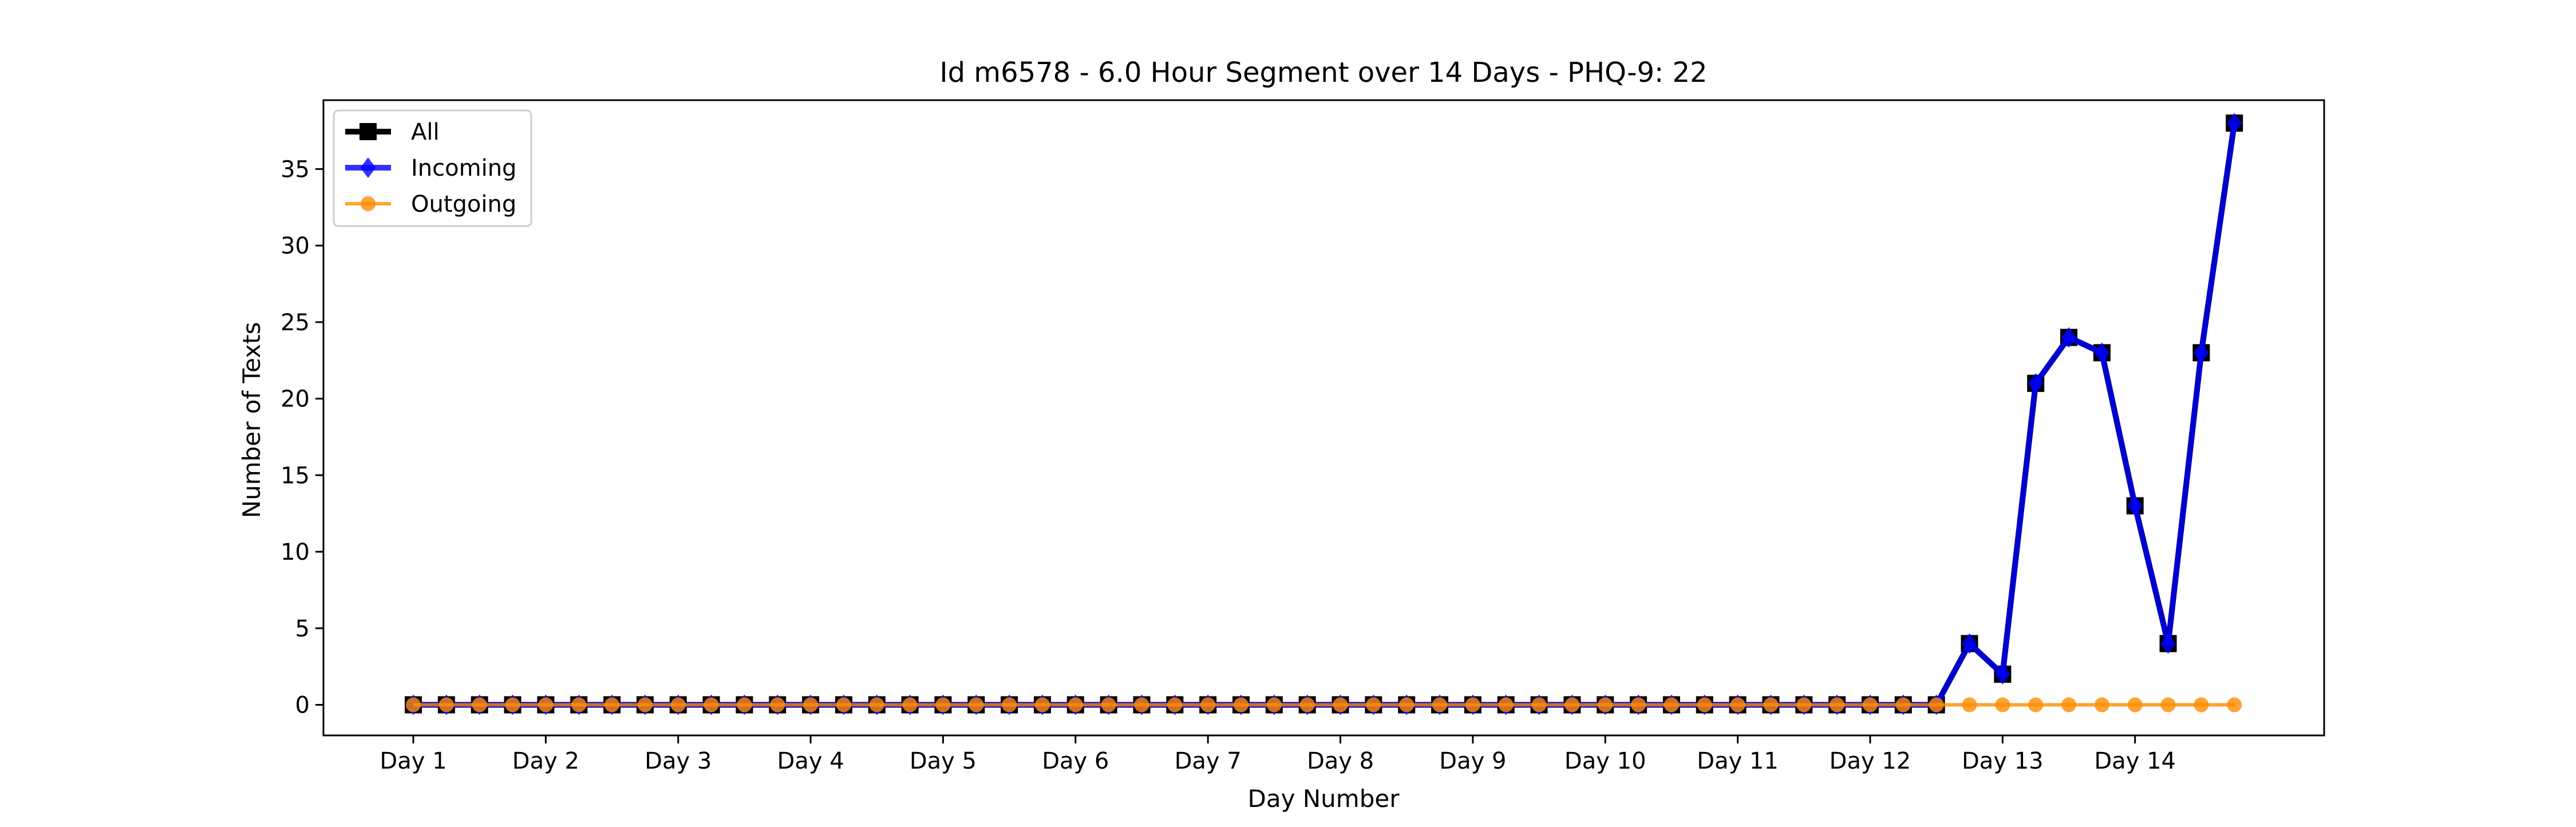  Describe the element at coordinates (678, 761) in the screenshot. I see `x-tick-label-day-3: Day 3` at that location.